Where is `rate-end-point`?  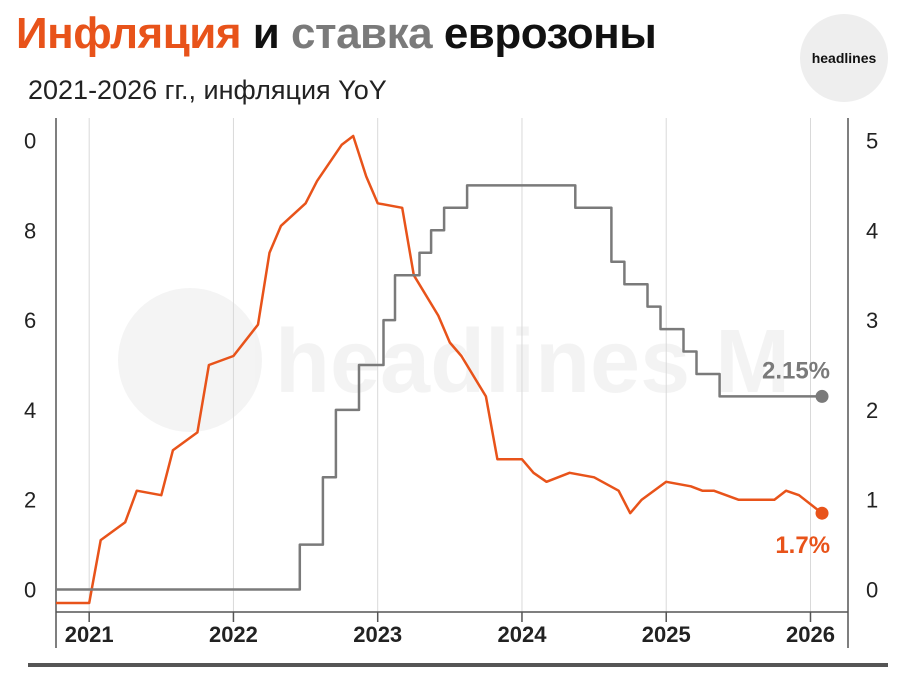 rate-end-point is located at coordinates (822, 396).